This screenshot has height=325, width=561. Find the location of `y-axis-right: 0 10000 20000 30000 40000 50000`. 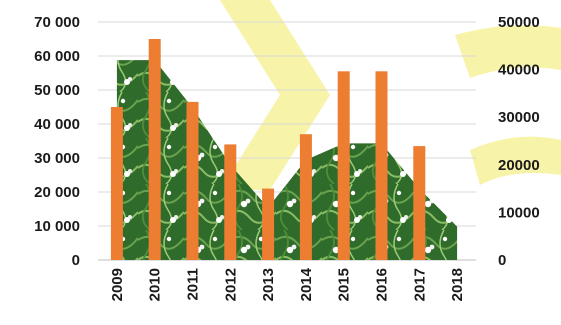

y-axis-right: 0 10000 20000 30000 40000 50000 is located at coordinates (519, 141).